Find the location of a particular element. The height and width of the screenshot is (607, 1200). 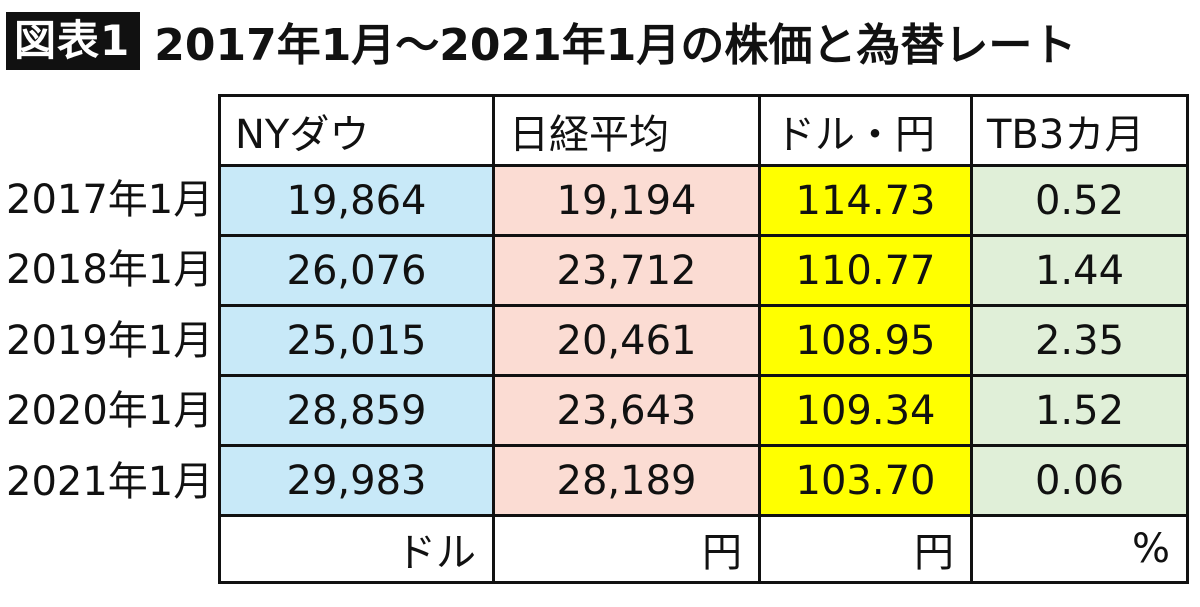

cell-usd-jpy: 110.77 is located at coordinates (865, 270).